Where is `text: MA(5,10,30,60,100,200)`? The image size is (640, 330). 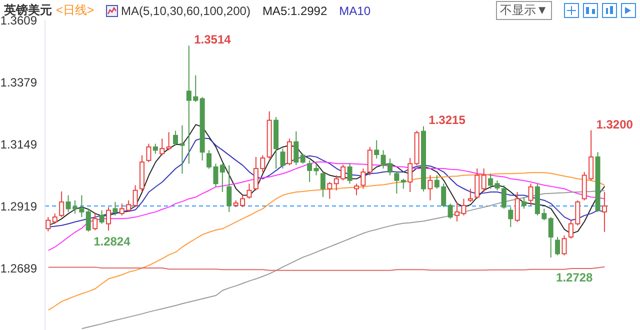 text: MA(5,10,30,60,100,200) is located at coordinates (185, 11).